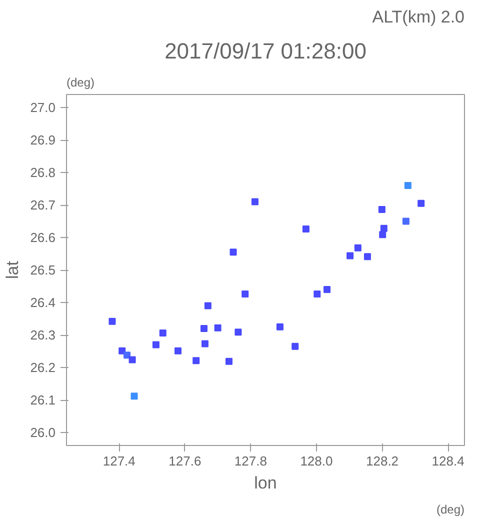 This screenshot has height=521, width=491. I want to click on y-tick-label: 26.4, so click(43, 302).